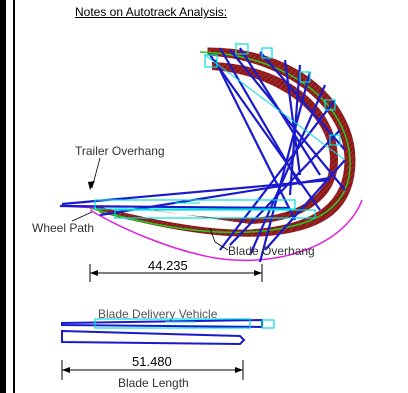  Describe the element at coordinates (14, 196) in the screenshot. I see `frame-border-inner` at that location.